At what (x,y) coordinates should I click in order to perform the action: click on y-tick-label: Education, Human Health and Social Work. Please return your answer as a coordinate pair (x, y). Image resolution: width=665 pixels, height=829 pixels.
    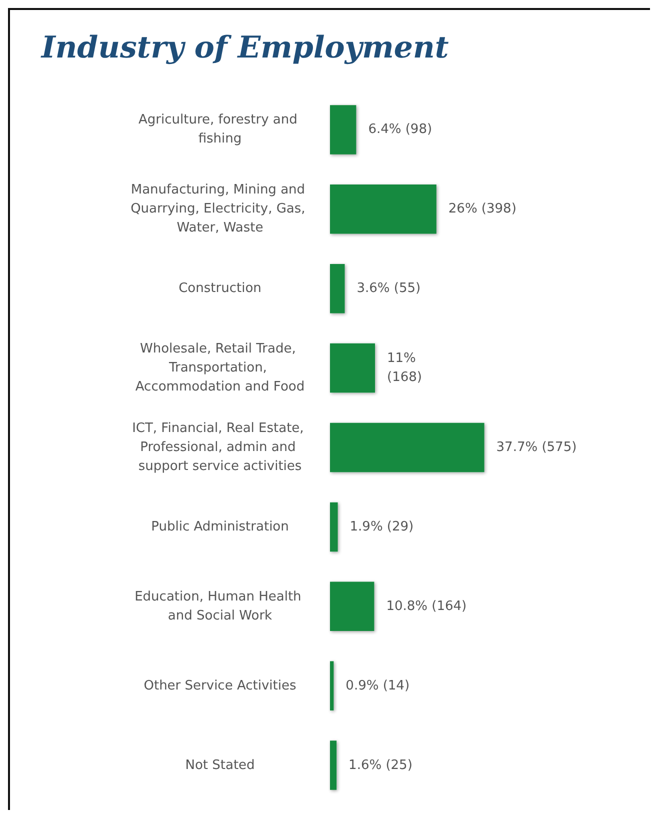
    Looking at the image, I should click on (220, 606).